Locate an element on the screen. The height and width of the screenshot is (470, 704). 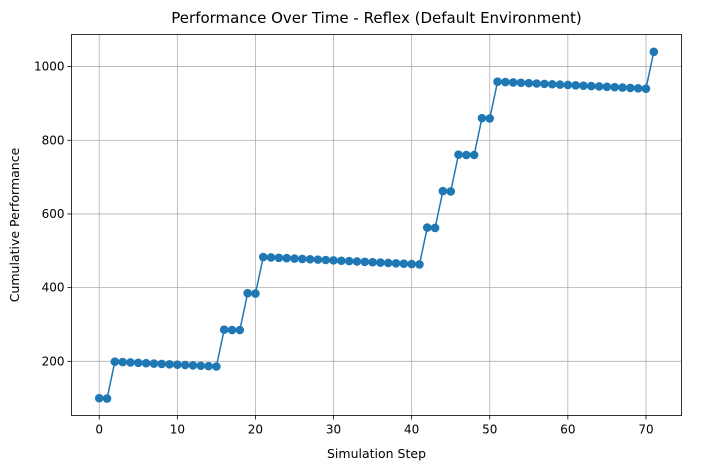
x-tick-label: 40 is located at coordinates (411, 430).